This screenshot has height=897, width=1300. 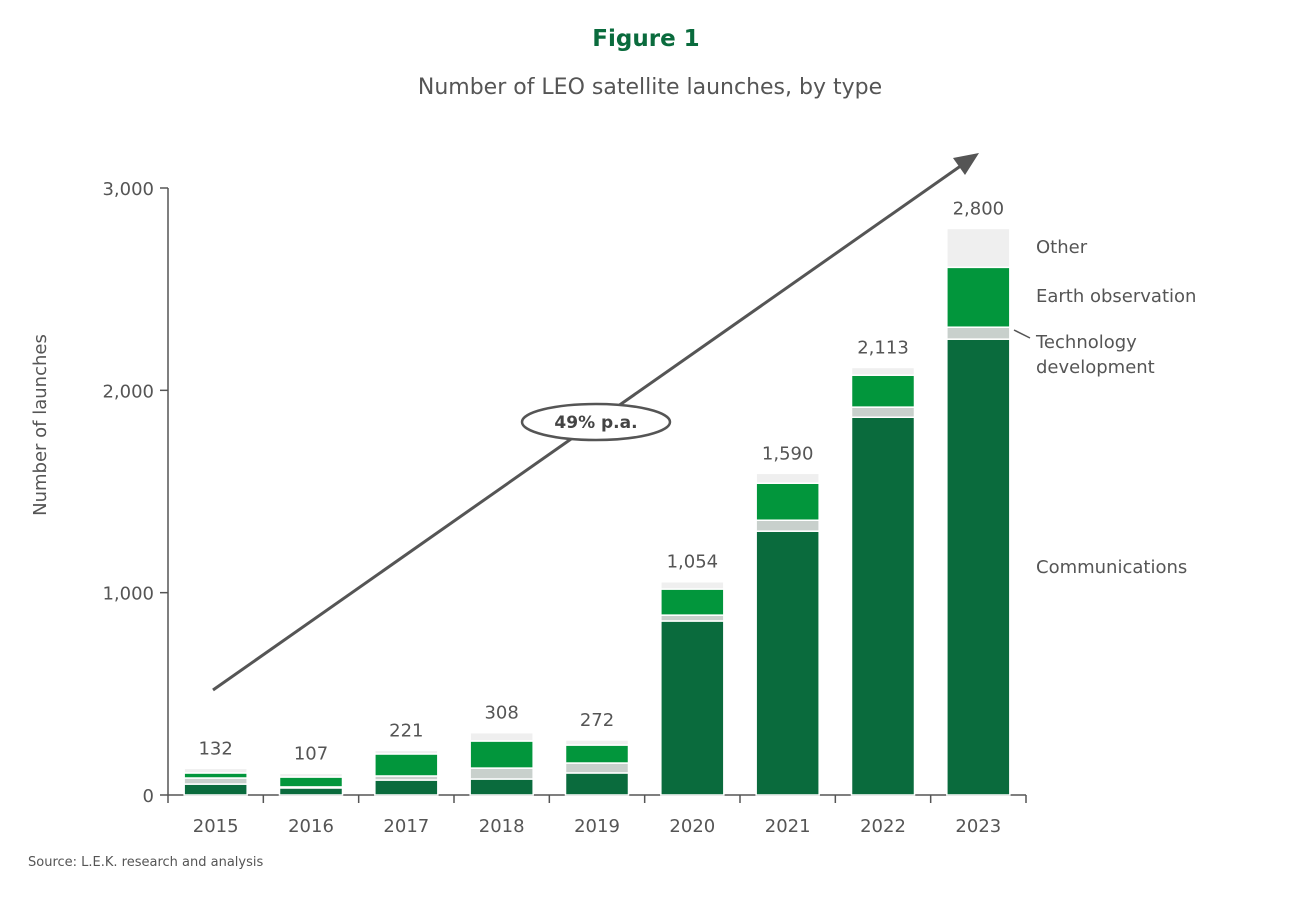 What do you see at coordinates (693, 562) in the screenshot?
I see `bar-total-label: 1,054` at bounding box center [693, 562].